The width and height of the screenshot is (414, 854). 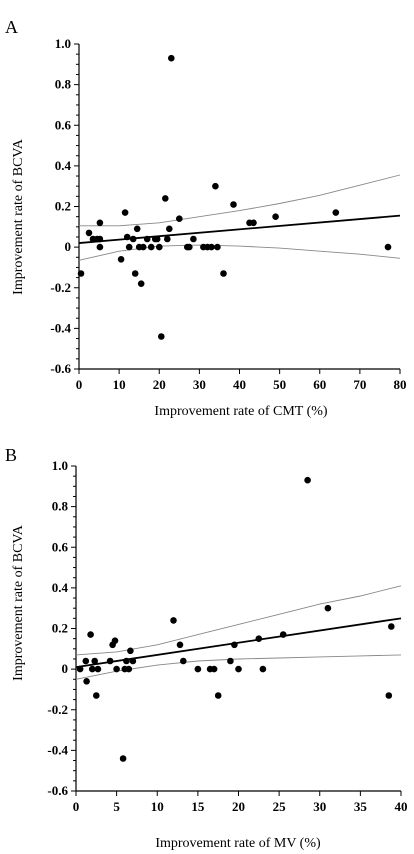 I want to click on y-tick-label-b: 0.2, so click(x=60, y=628).